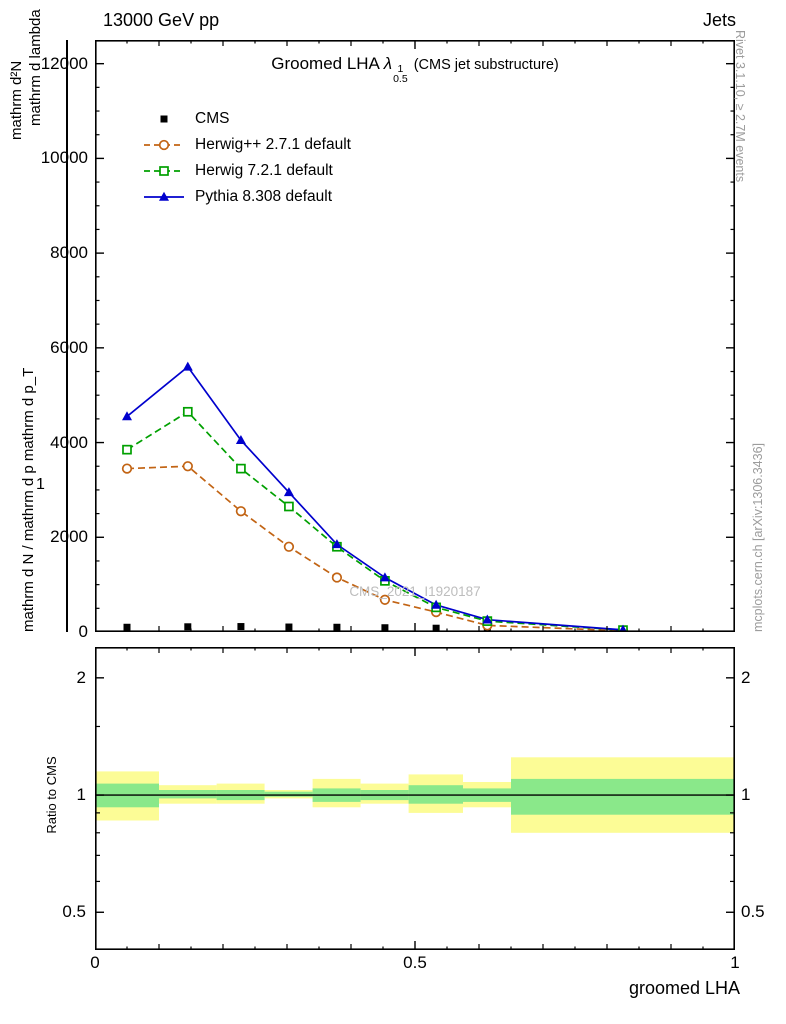 The height and width of the screenshot is (1024, 786). What do you see at coordinates (212, 118) in the screenshot?
I see `legend-label: CMS` at bounding box center [212, 118].